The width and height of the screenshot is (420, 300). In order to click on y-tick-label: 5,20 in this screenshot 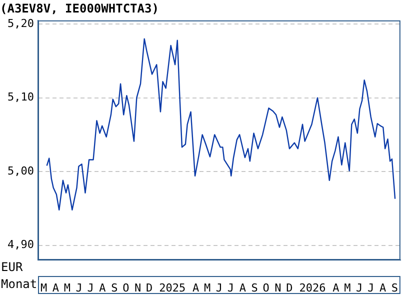, I will do `click(21, 23)`.